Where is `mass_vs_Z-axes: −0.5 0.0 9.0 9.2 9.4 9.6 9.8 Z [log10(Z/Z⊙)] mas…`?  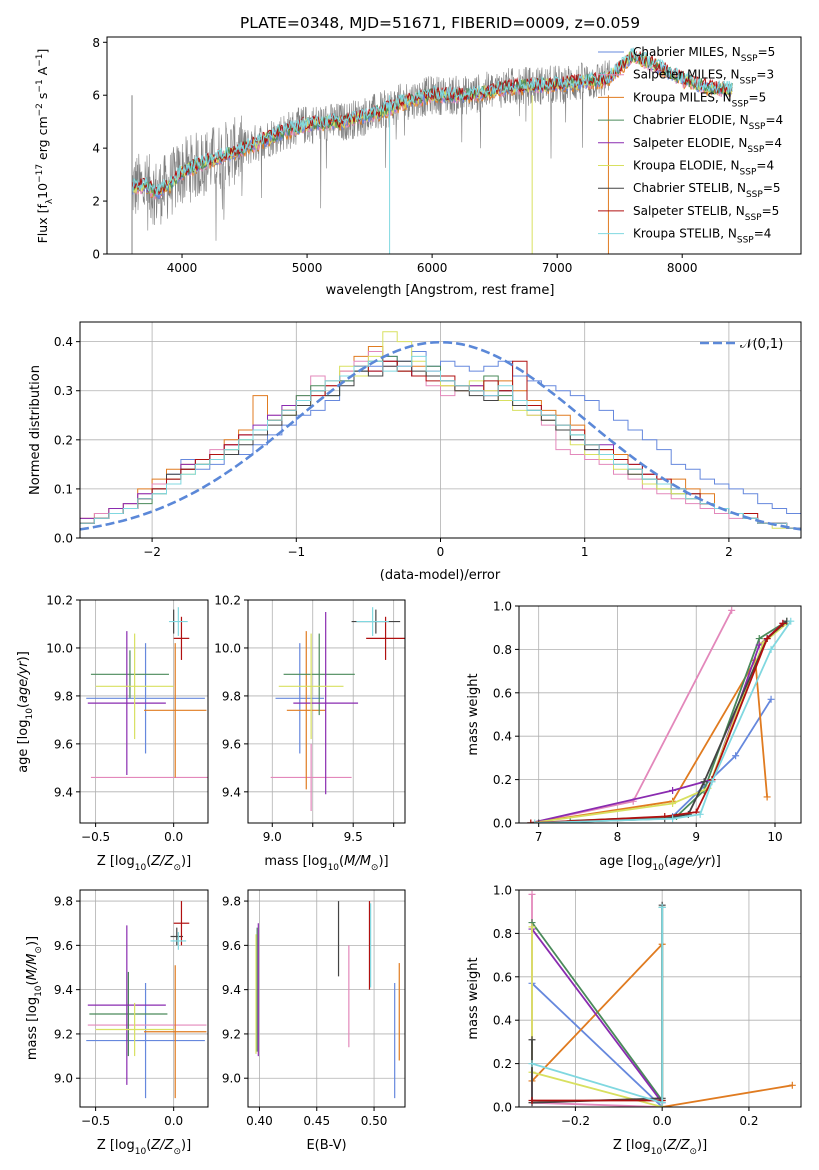
mass_vs_Z-axes: −0.5 0.0 9.0 9.2 9.4 9.6 9.8 Z [log10(Z/Z⊙)] mas… is located at coordinates (117, 1023).